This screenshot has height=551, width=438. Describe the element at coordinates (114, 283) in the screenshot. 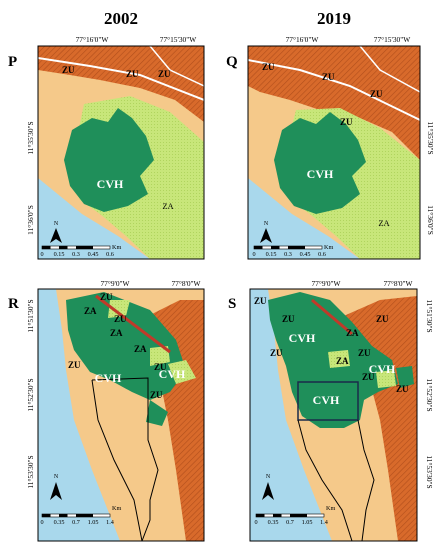

I see `top-coord-r-1: 77°9'0"W` at that location.